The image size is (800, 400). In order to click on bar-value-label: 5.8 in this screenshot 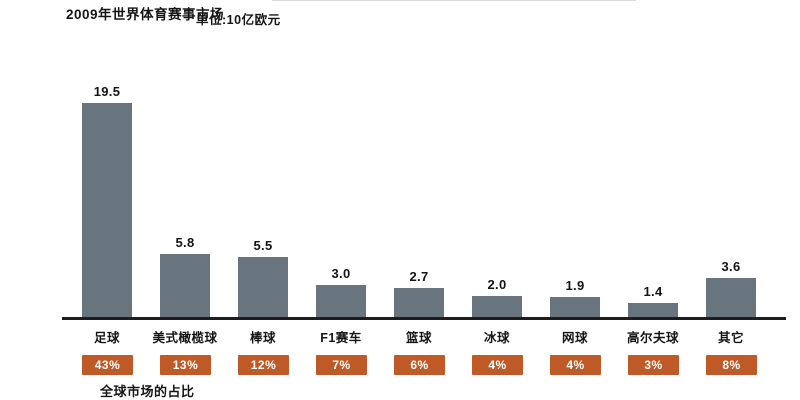, I will do `click(185, 242)`.